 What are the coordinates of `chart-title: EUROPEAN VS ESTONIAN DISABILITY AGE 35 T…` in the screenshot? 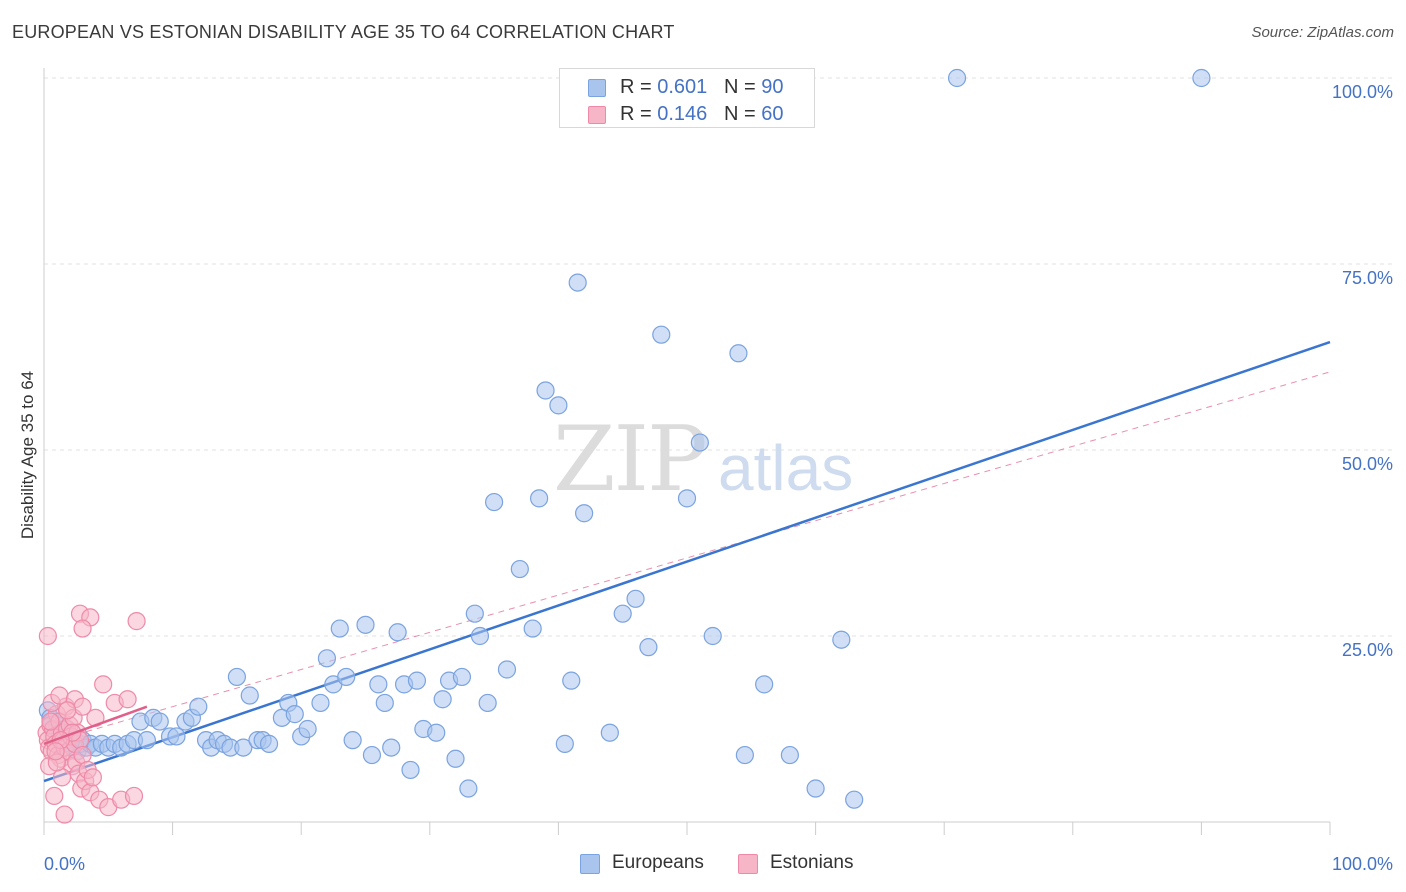 It's located at (343, 32).